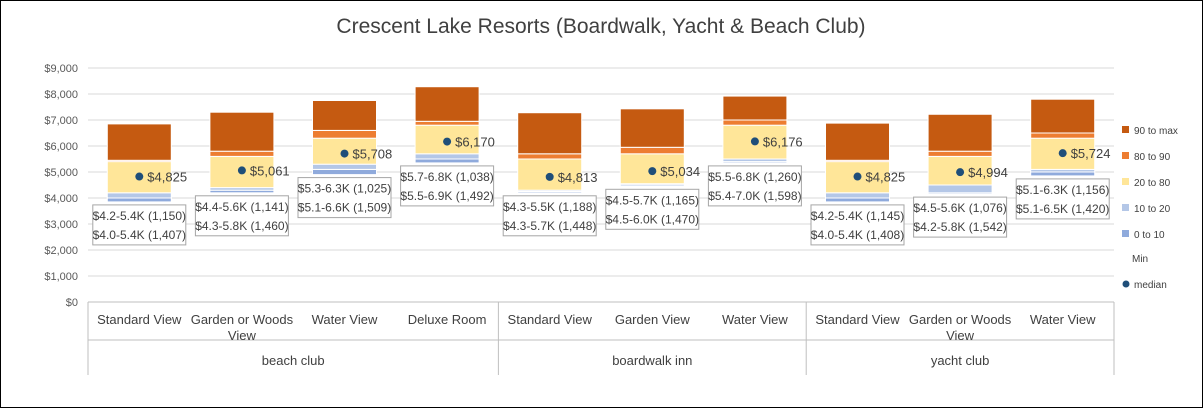 This screenshot has height=408, width=1203. Describe the element at coordinates (72, 303) in the screenshot. I see `y-tick-label: $0` at that location.